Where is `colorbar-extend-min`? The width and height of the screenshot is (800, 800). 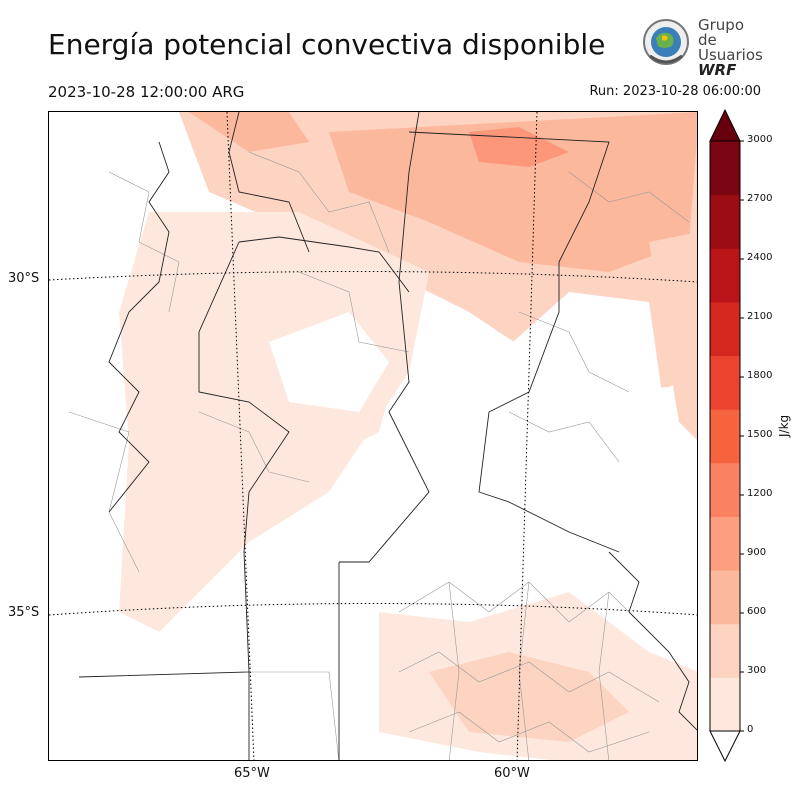 colorbar-extend-min is located at coordinates (725, 746).